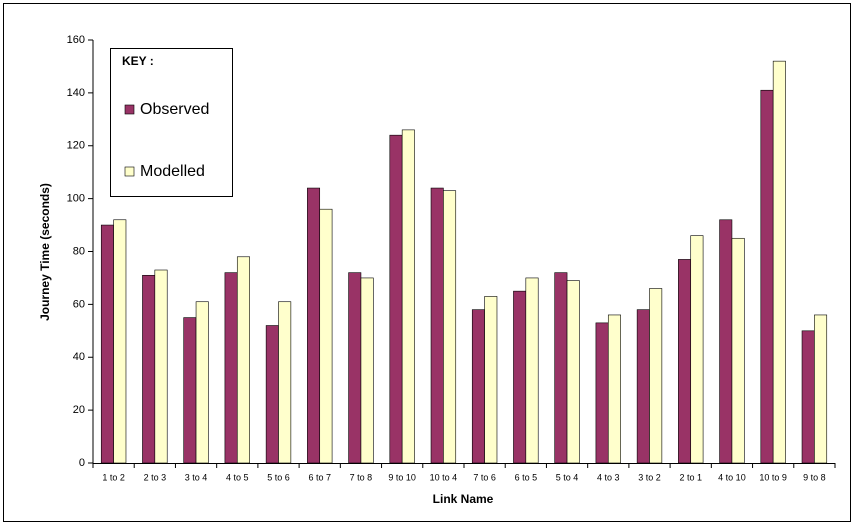 Image resolution: width=854 pixels, height=529 pixels. I want to click on x-tick-label: 3 to 4, so click(196, 477).